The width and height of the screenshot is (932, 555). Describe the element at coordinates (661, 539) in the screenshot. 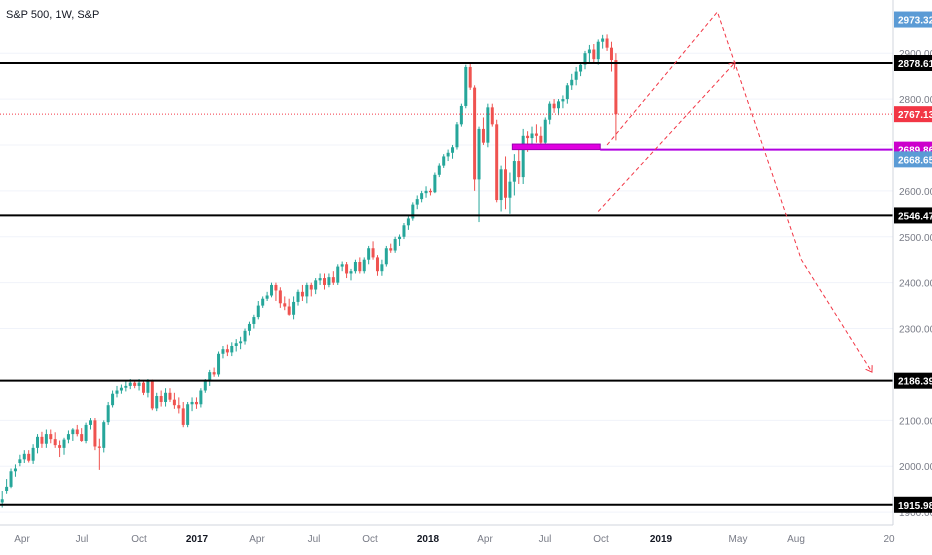

I see `time-tick-label: 2019` at that location.